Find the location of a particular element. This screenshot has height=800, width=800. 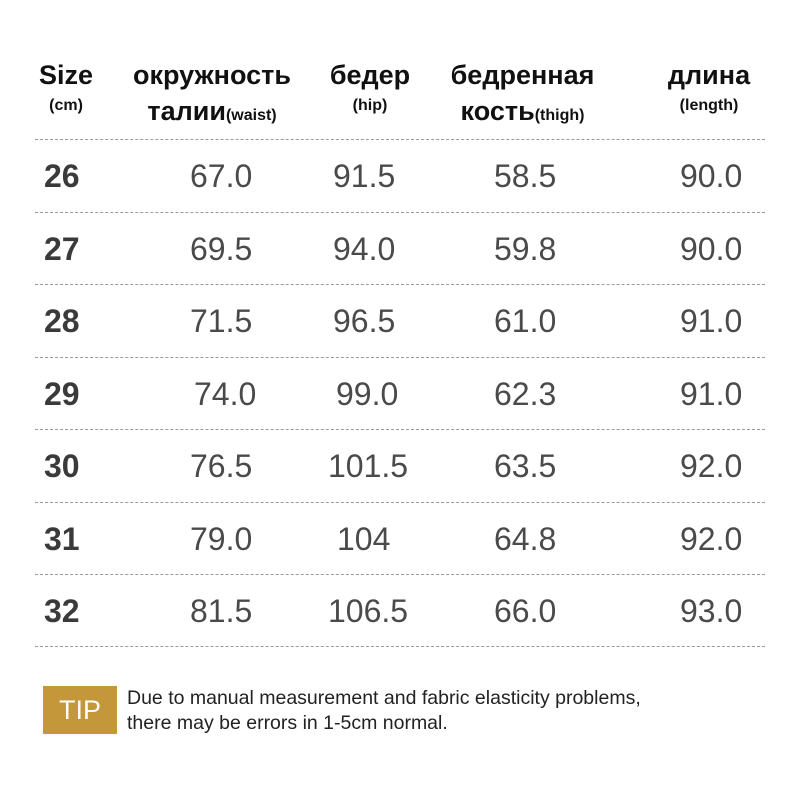

size-cell: 28 is located at coordinates (62, 321).